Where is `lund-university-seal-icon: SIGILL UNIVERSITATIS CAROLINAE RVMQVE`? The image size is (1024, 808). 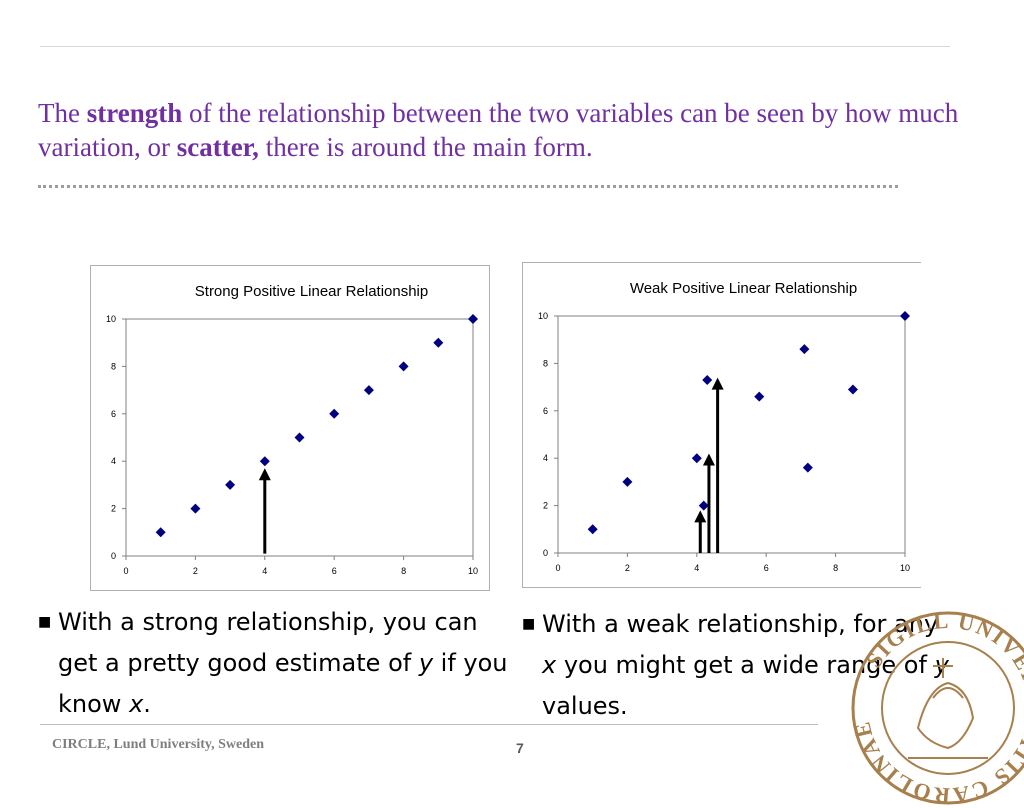 lund-university-seal-icon: SIGILL UNIVERSITATIS CAROLINAE RVMQVE is located at coordinates (936, 708).